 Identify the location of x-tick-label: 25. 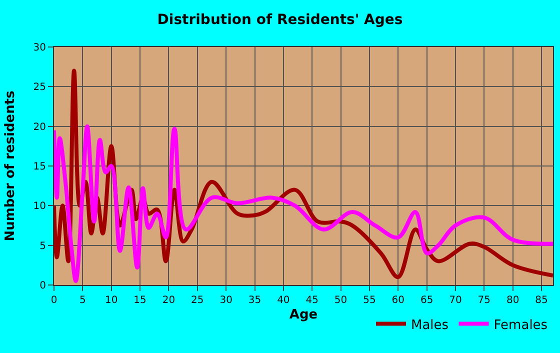
(197, 300).